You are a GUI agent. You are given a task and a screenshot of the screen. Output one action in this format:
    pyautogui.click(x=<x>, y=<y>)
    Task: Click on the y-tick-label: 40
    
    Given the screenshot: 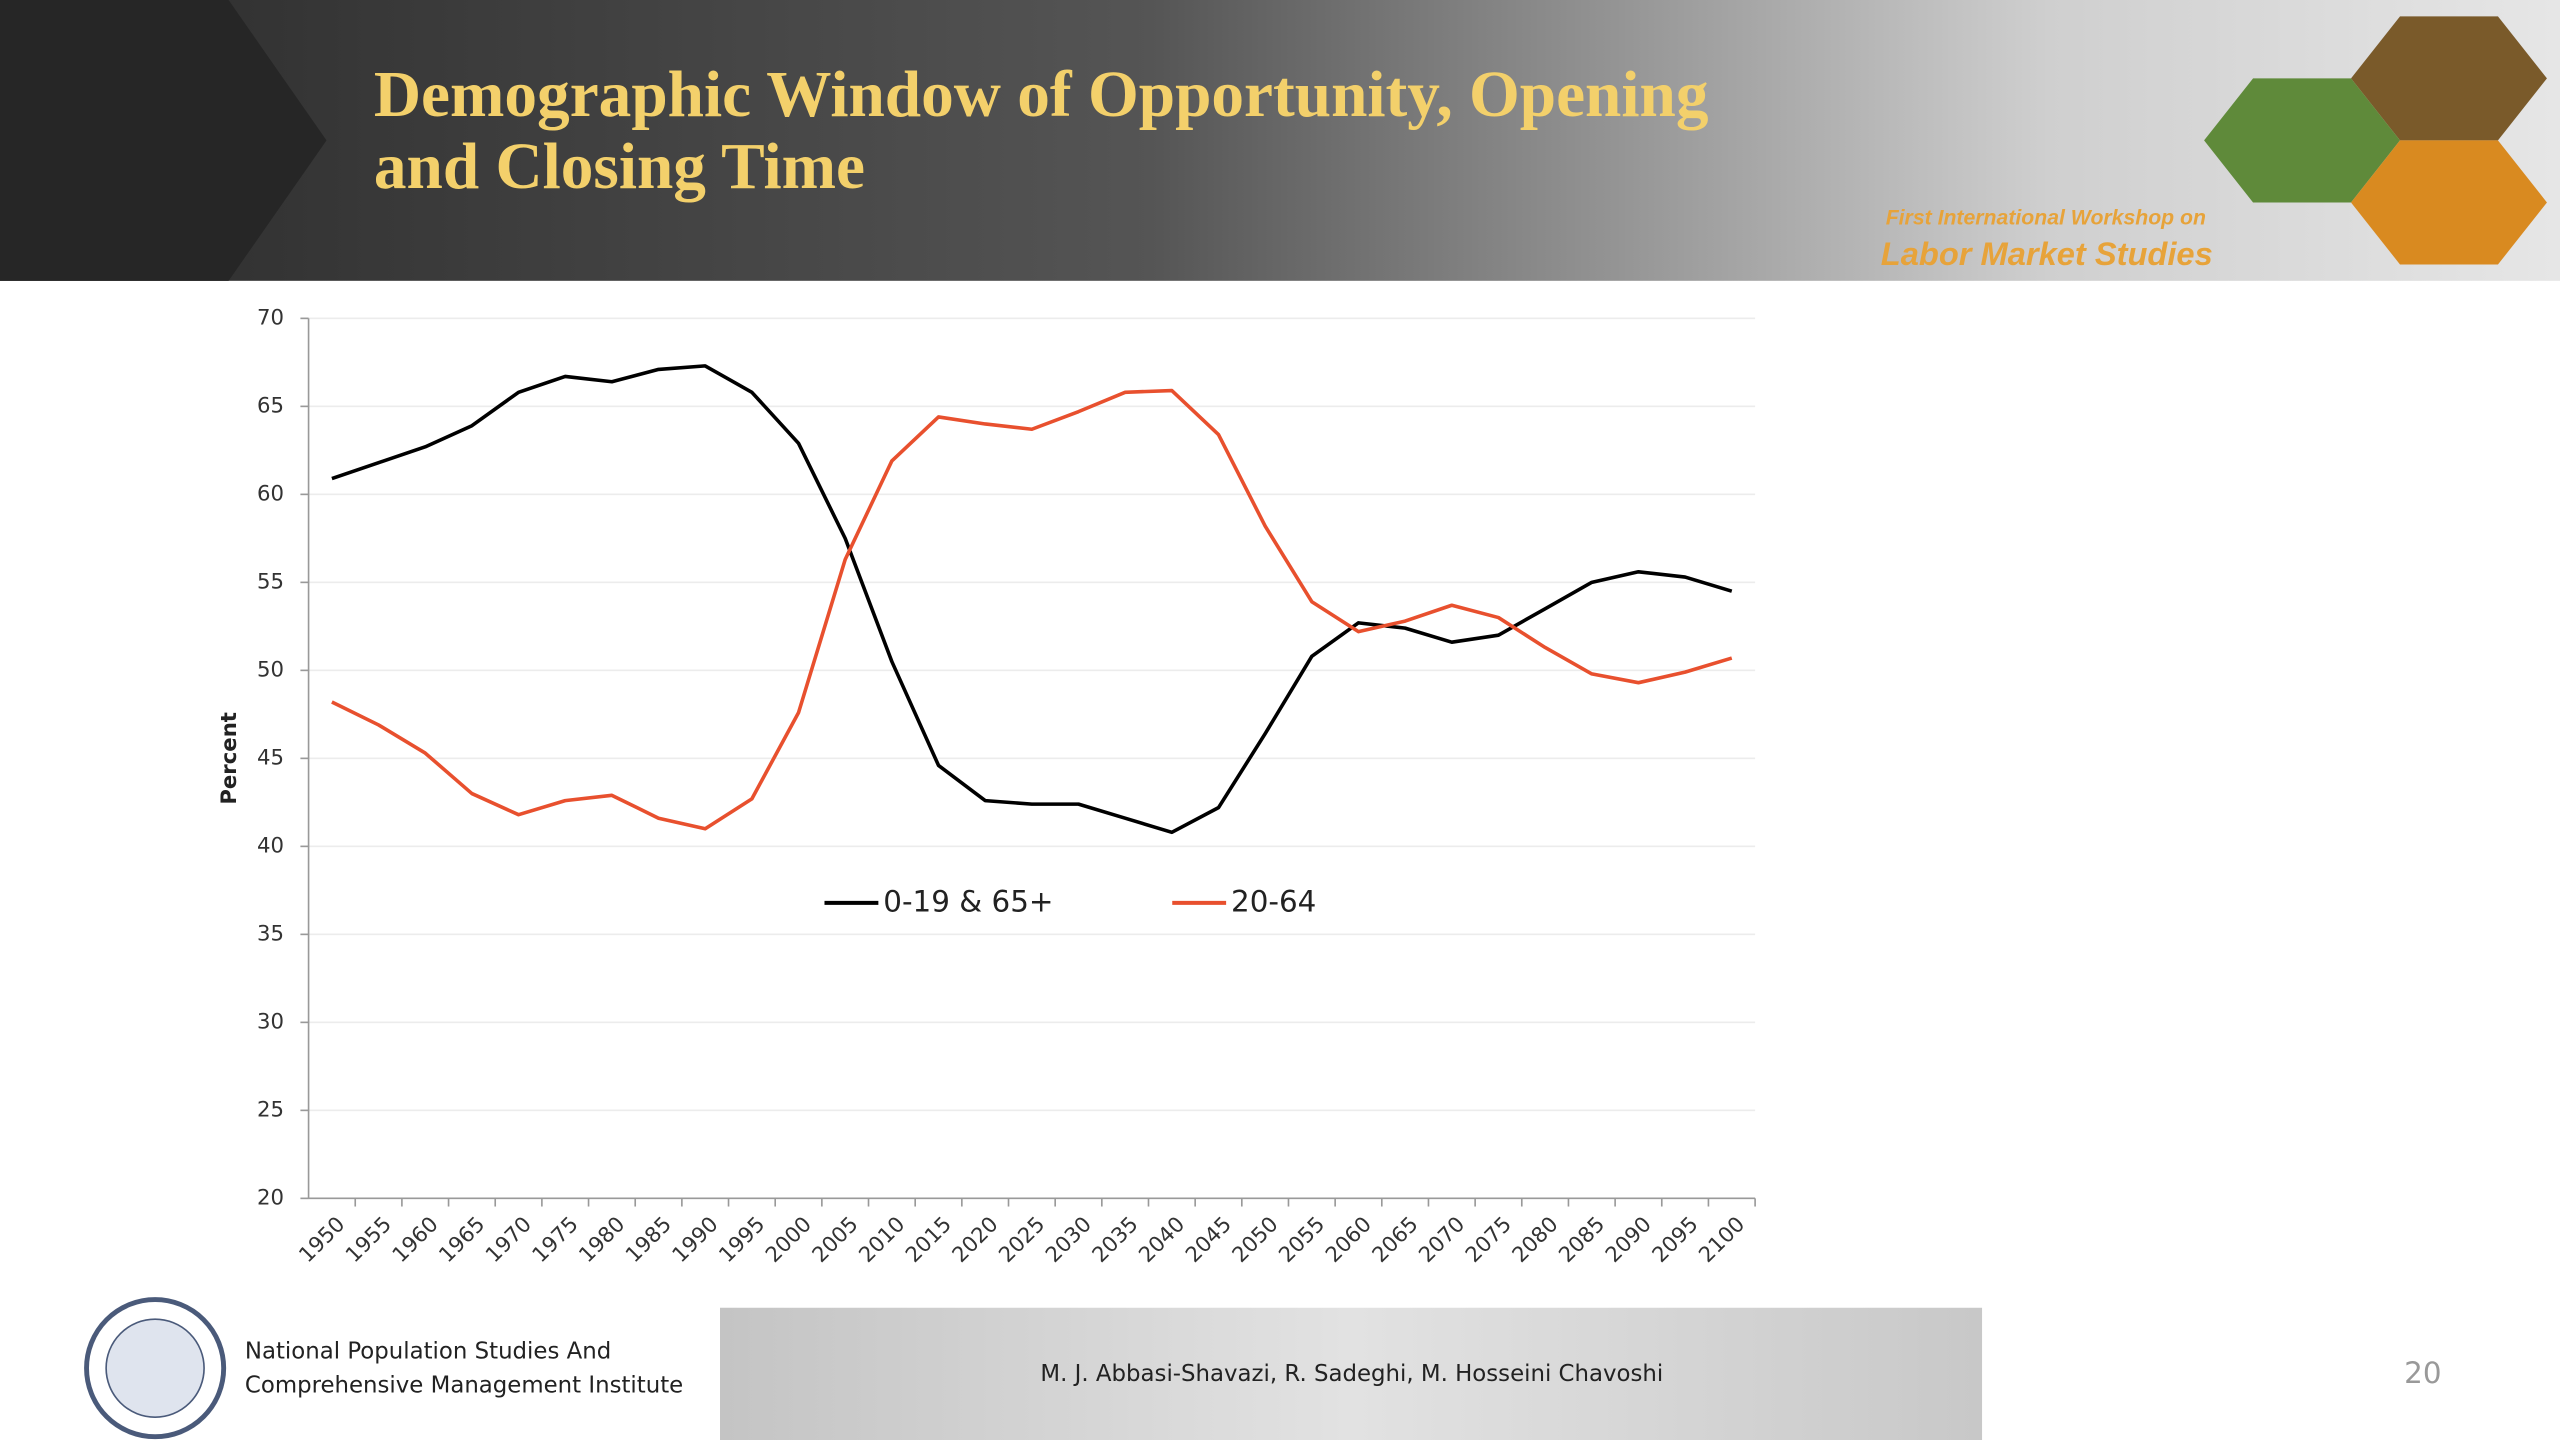 What is the action you would take?
    pyautogui.click(x=270, y=845)
    